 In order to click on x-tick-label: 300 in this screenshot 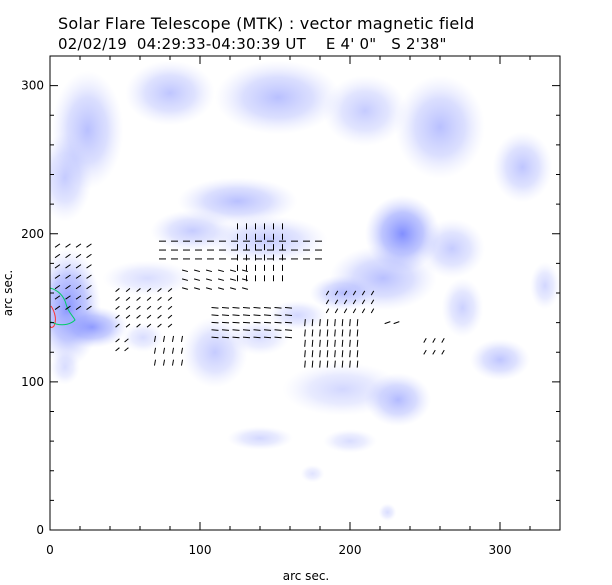, I will do `click(500, 550)`.